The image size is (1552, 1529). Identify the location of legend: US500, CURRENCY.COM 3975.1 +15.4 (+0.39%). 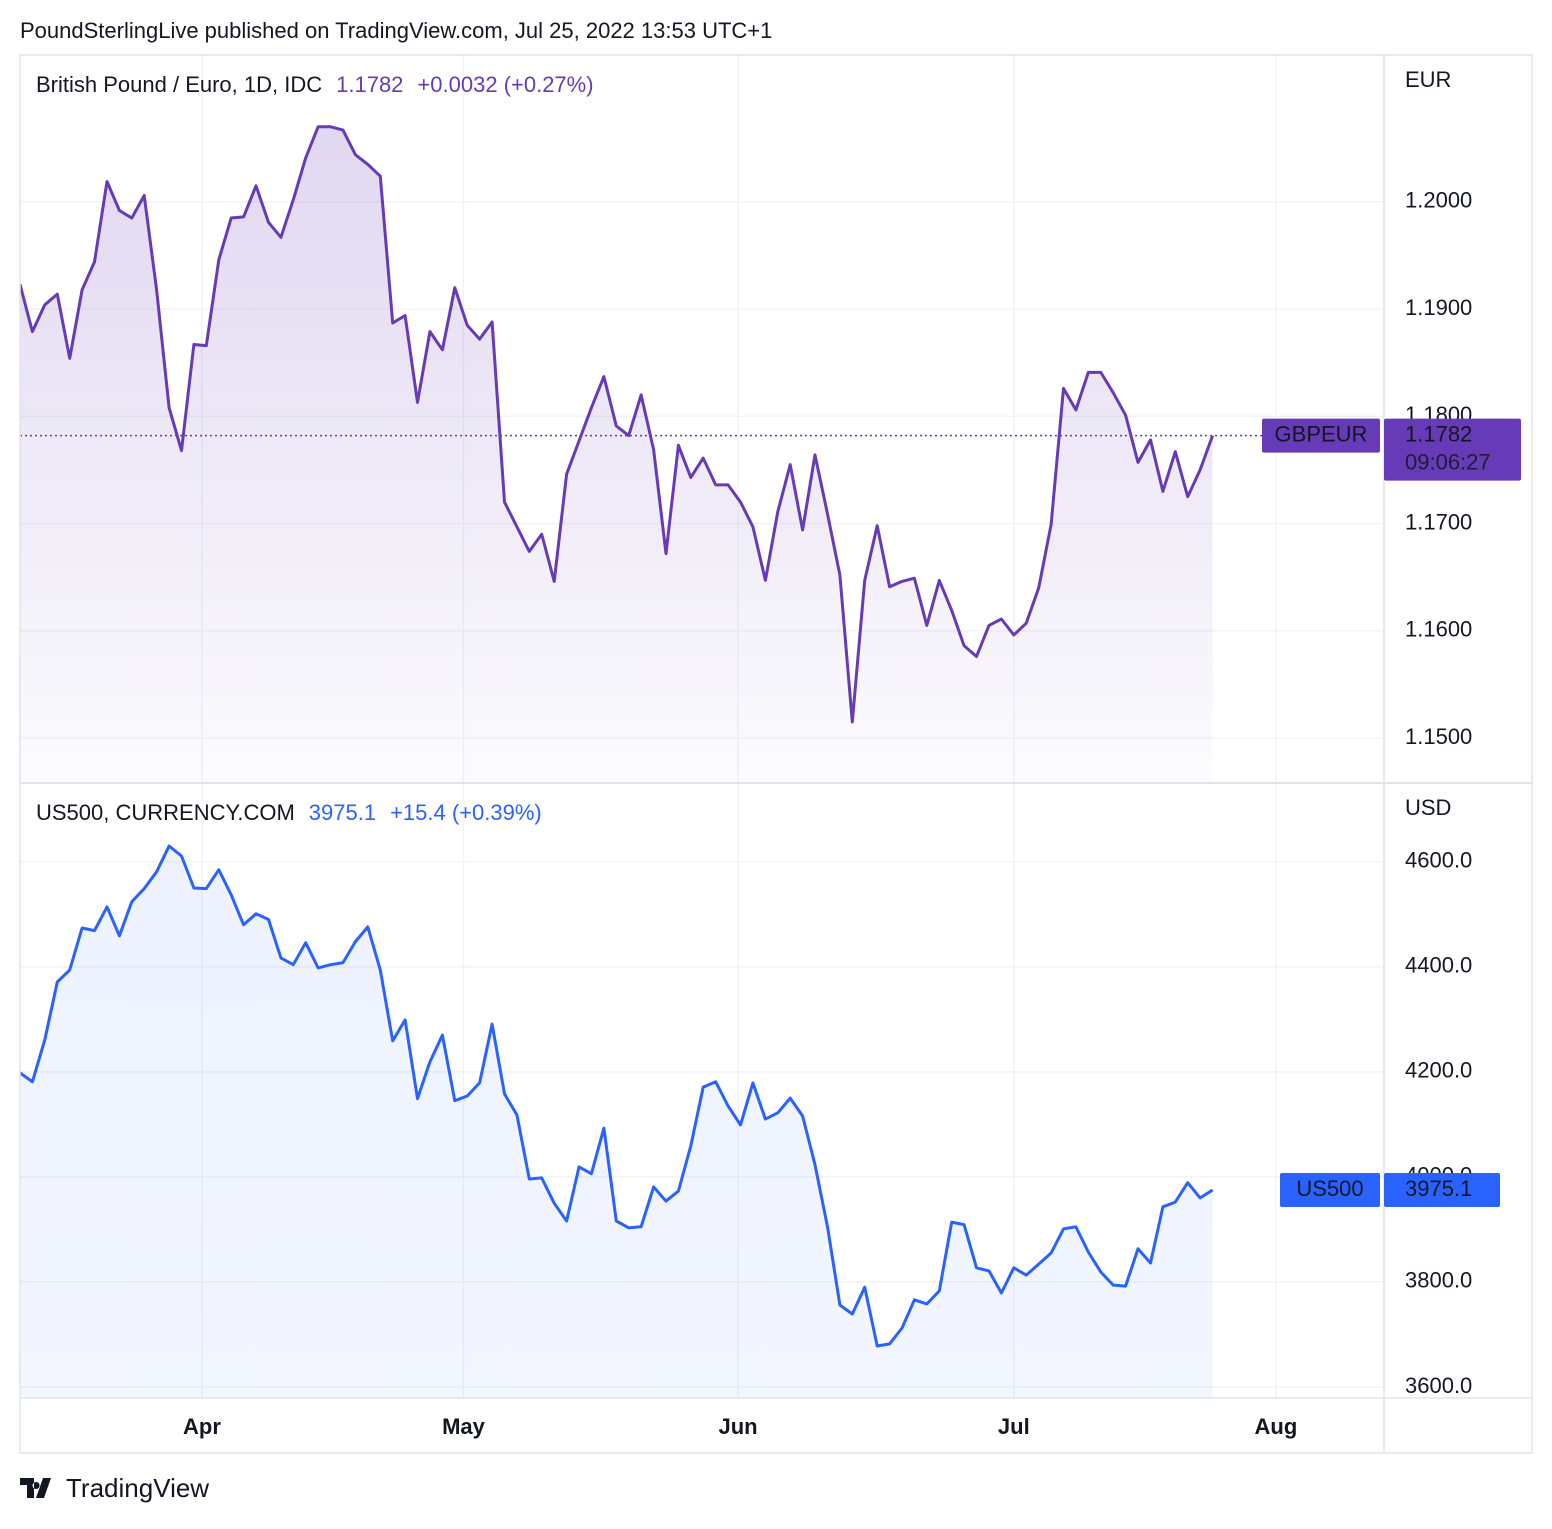
(289, 812).